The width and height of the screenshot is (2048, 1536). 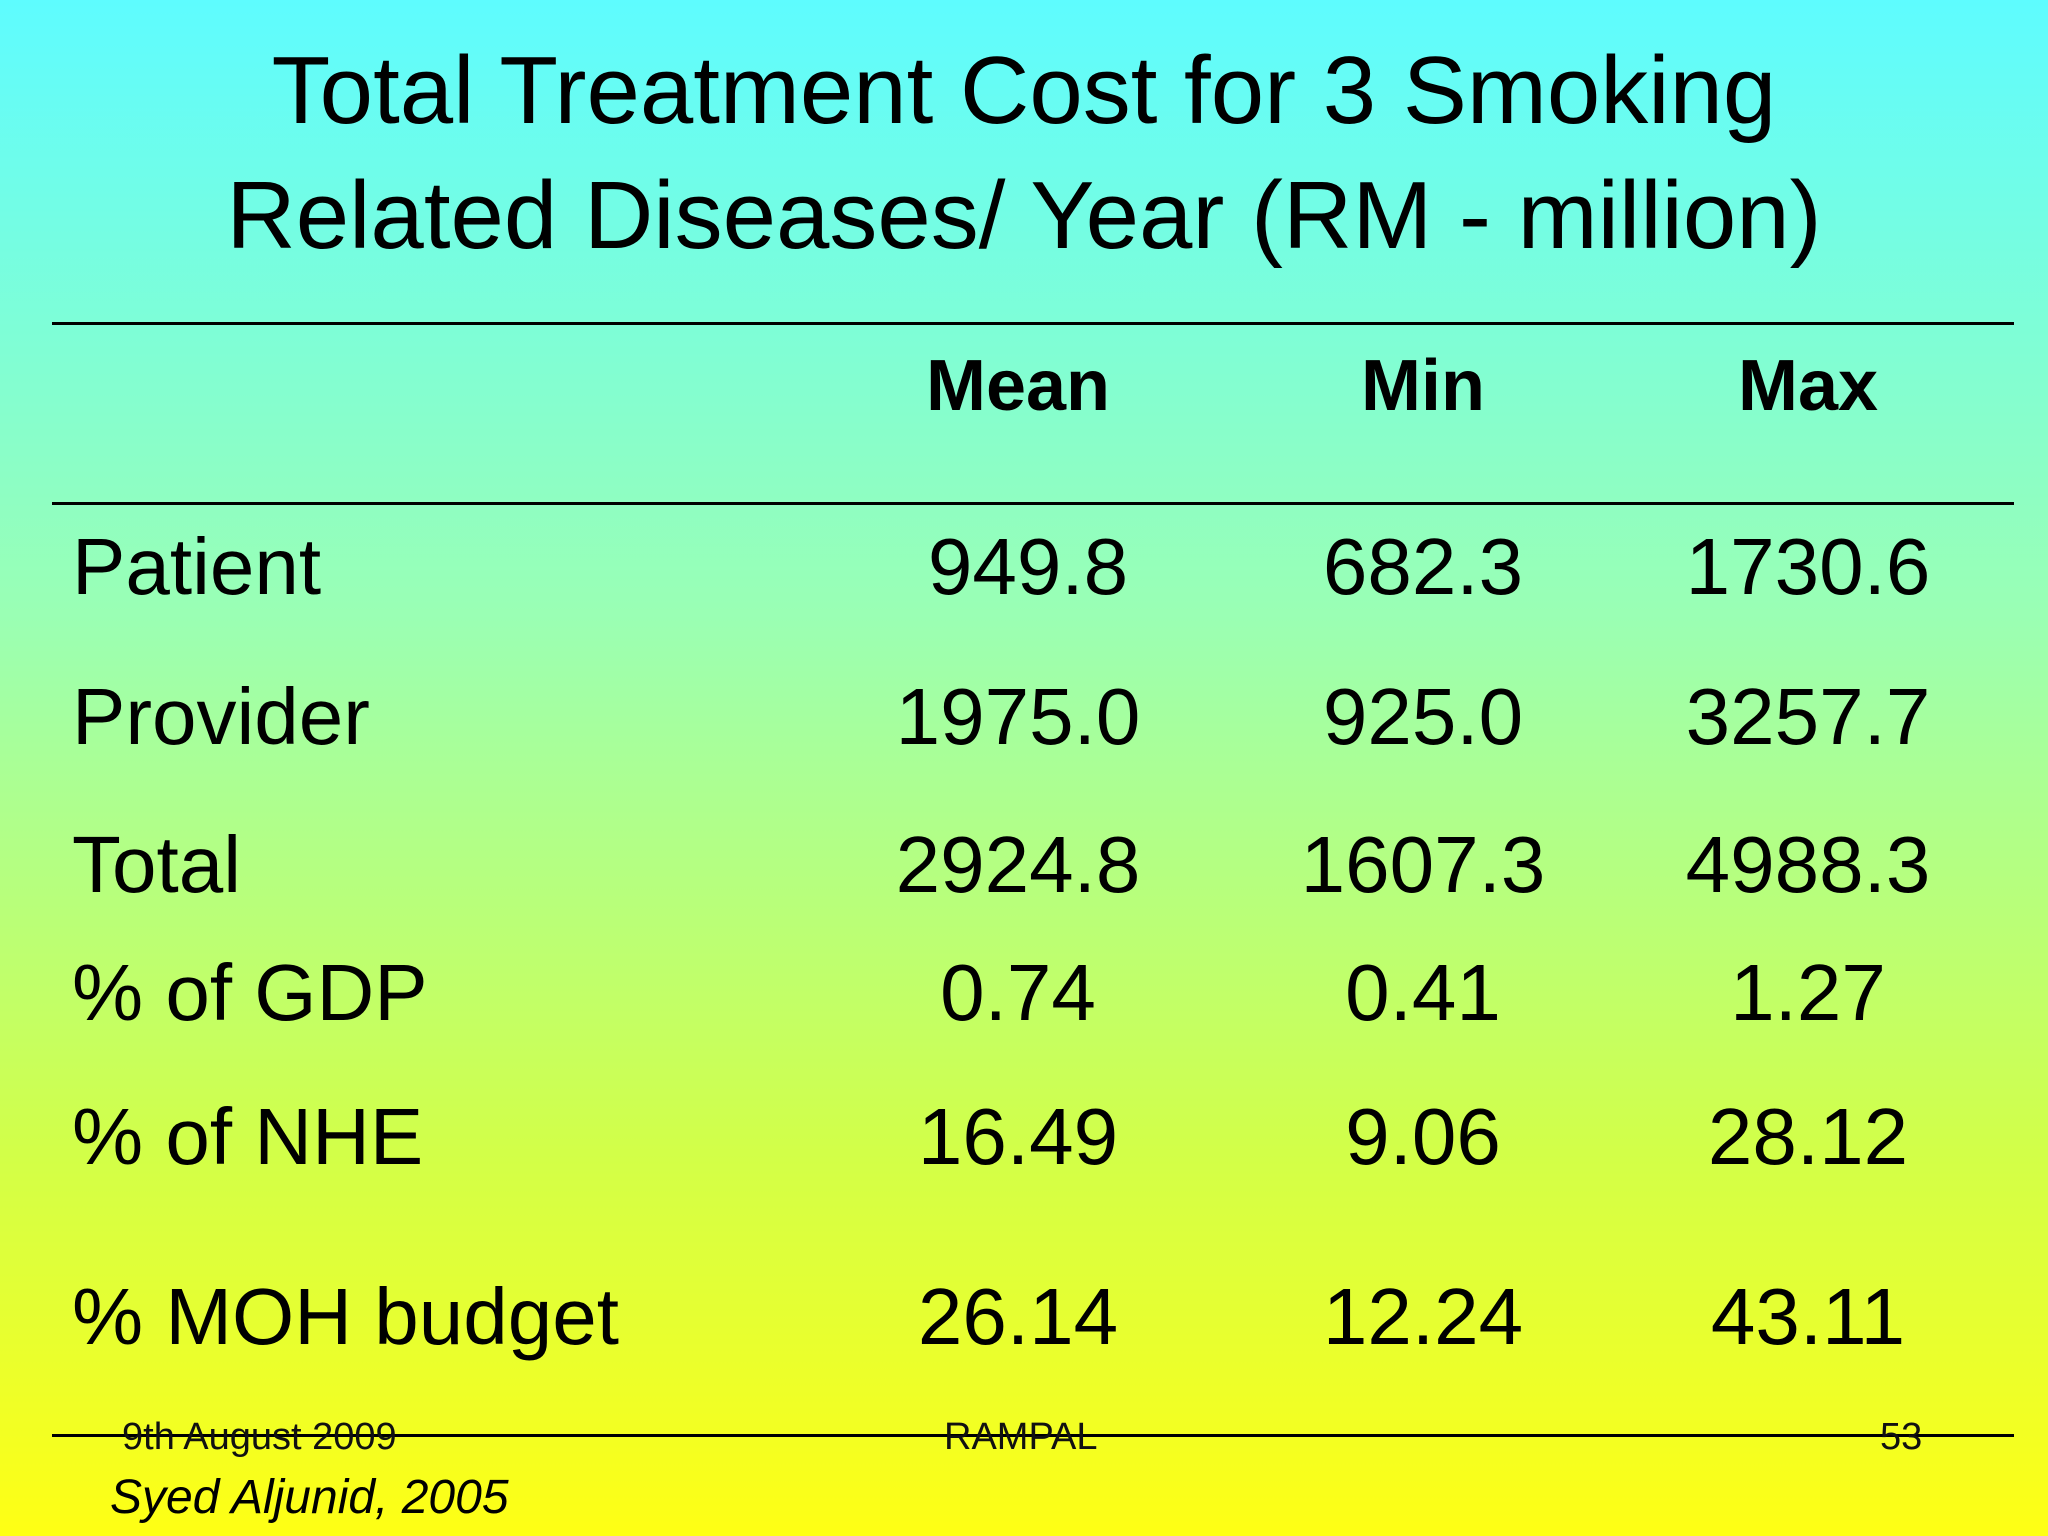 I want to click on column-header-max: Max, so click(x=1808, y=386).